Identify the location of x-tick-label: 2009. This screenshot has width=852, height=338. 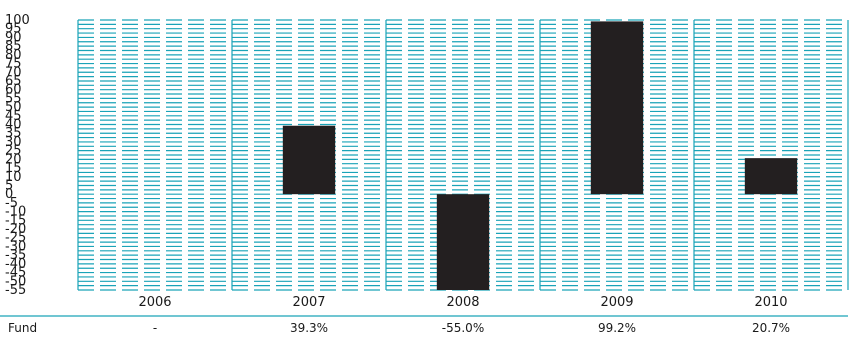
(616, 302).